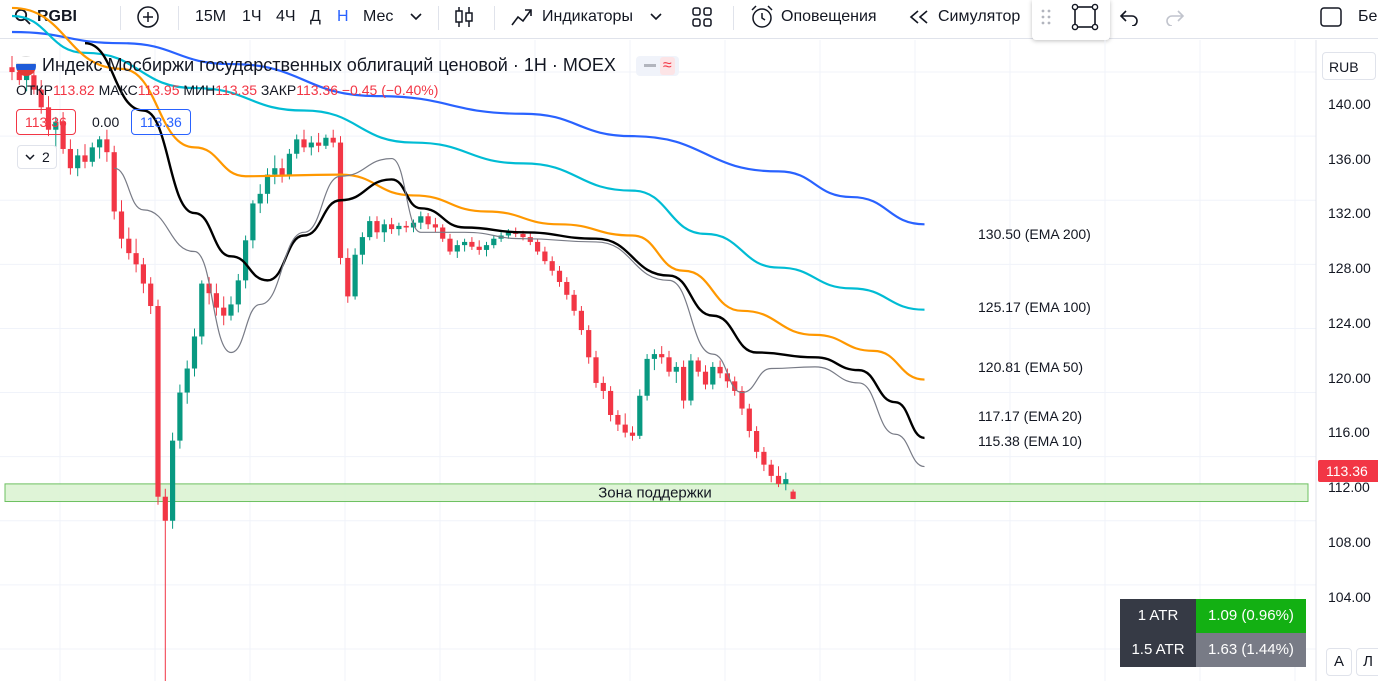 This screenshot has width=1378, height=681. Describe the element at coordinates (343, 16) in the screenshot. I see `interval-week: Н` at that location.